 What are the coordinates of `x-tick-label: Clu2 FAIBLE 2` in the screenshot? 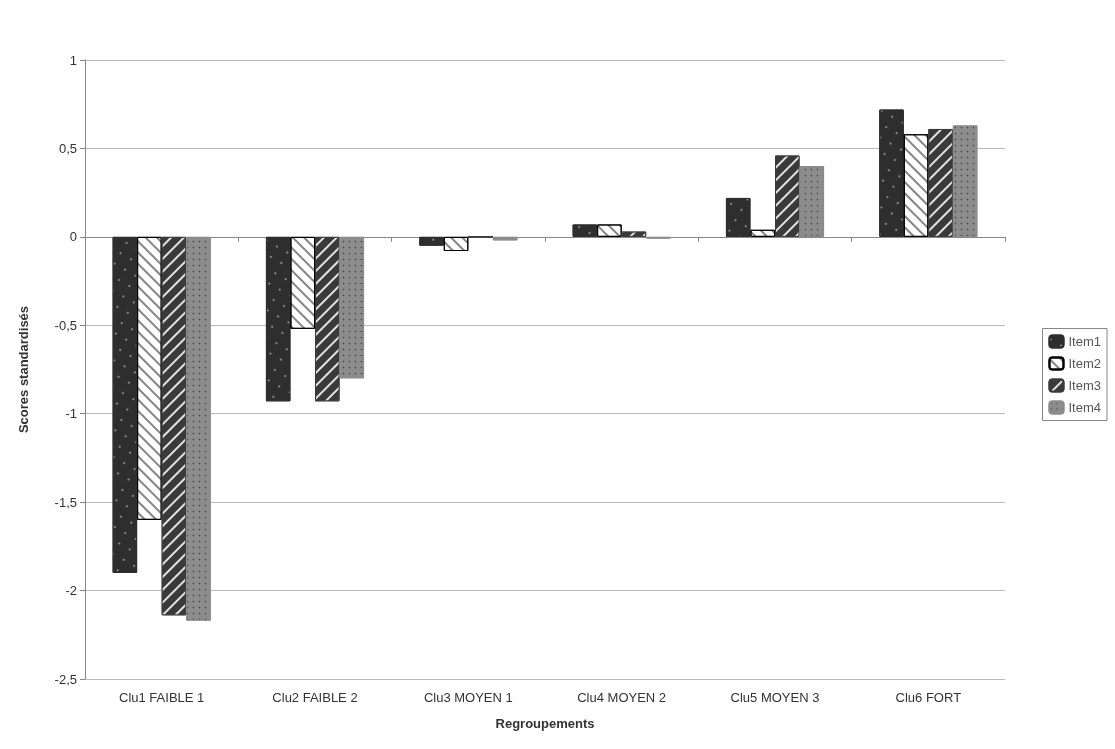 It's located at (315, 697).